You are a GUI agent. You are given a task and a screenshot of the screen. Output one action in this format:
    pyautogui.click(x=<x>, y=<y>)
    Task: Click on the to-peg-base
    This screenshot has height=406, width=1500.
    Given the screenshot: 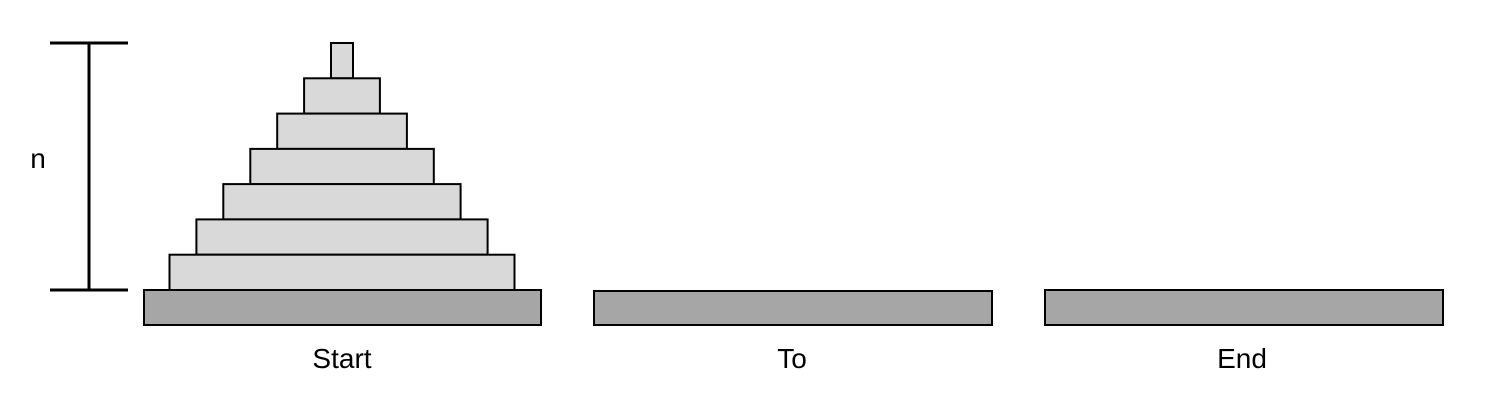 What is the action you would take?
    pyautogui.click(x=793, y=308)
    